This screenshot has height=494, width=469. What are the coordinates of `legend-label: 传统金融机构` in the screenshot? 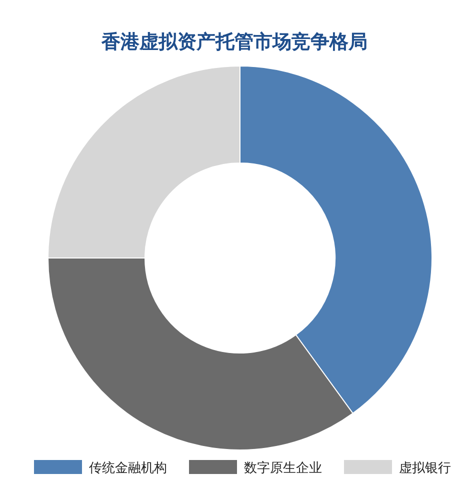 It's located at (128, 468).